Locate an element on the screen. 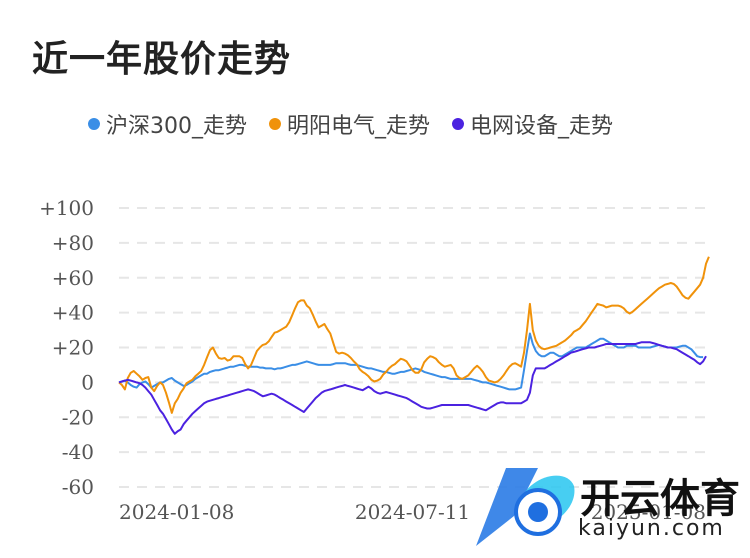  legend-label: 电网设备_走势 is located at coordinates (542, 126).